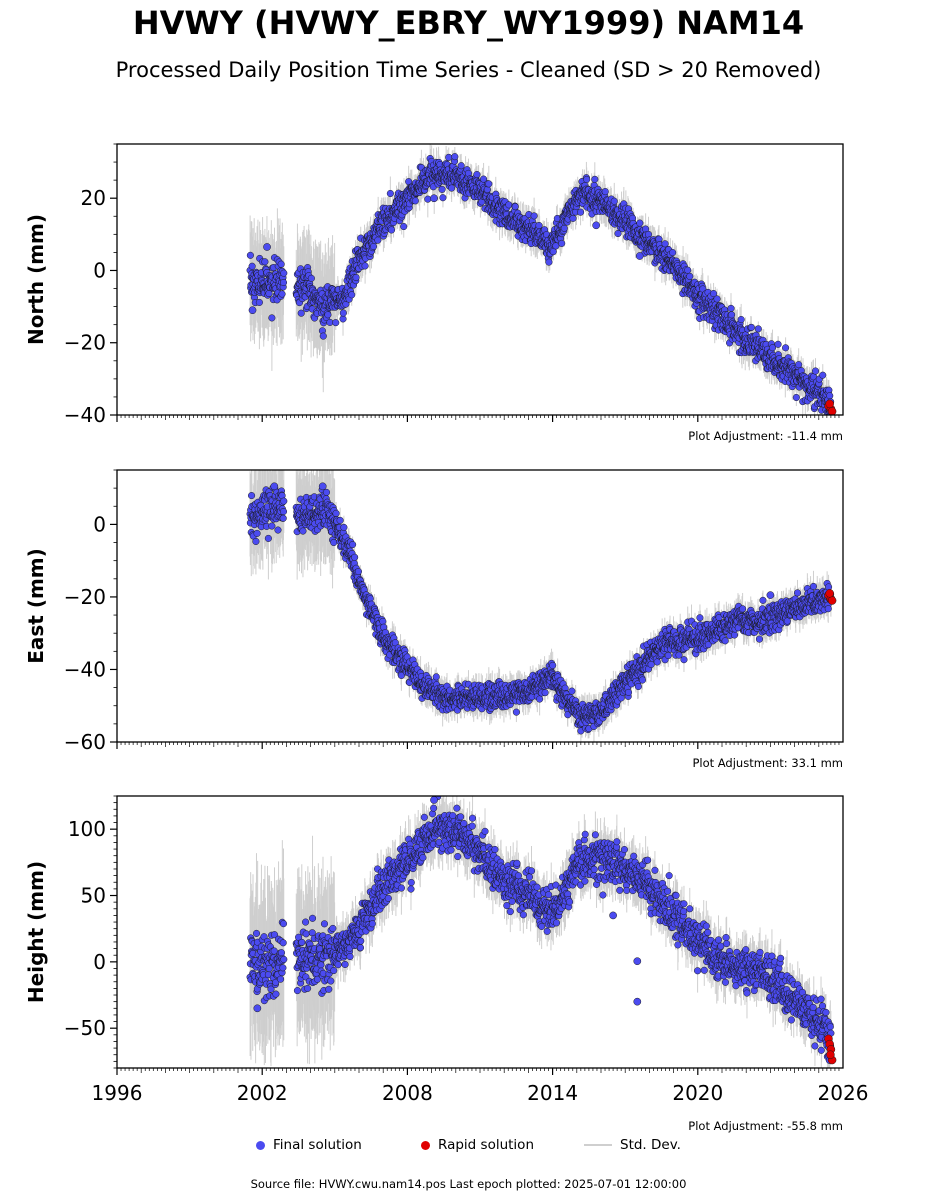  Describe the element at coordinates (36, 606) in the screenshot. I see `y-axis-label: East (mm)` at that location.